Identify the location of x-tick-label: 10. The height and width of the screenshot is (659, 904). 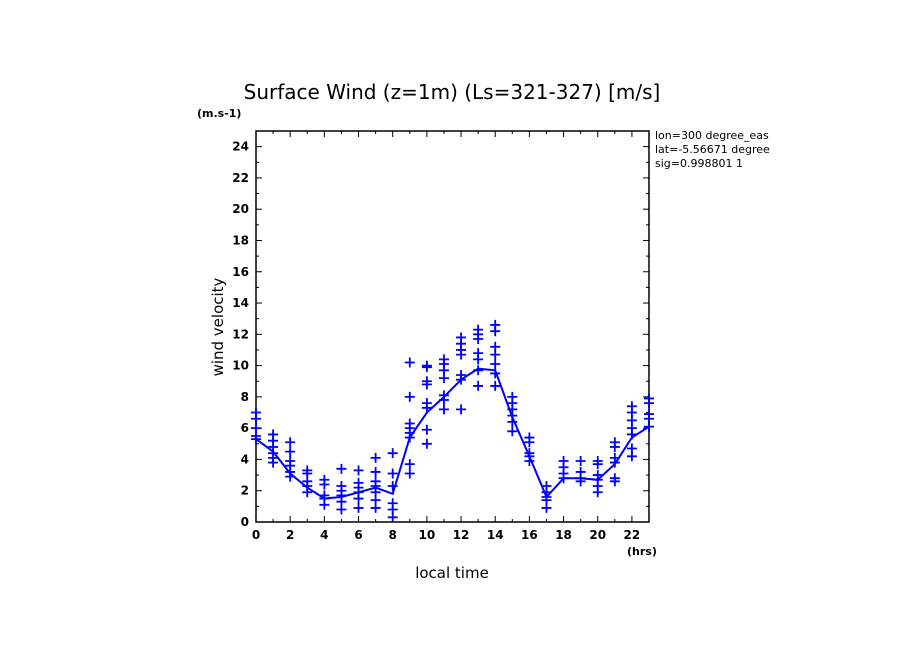
(427, 535).